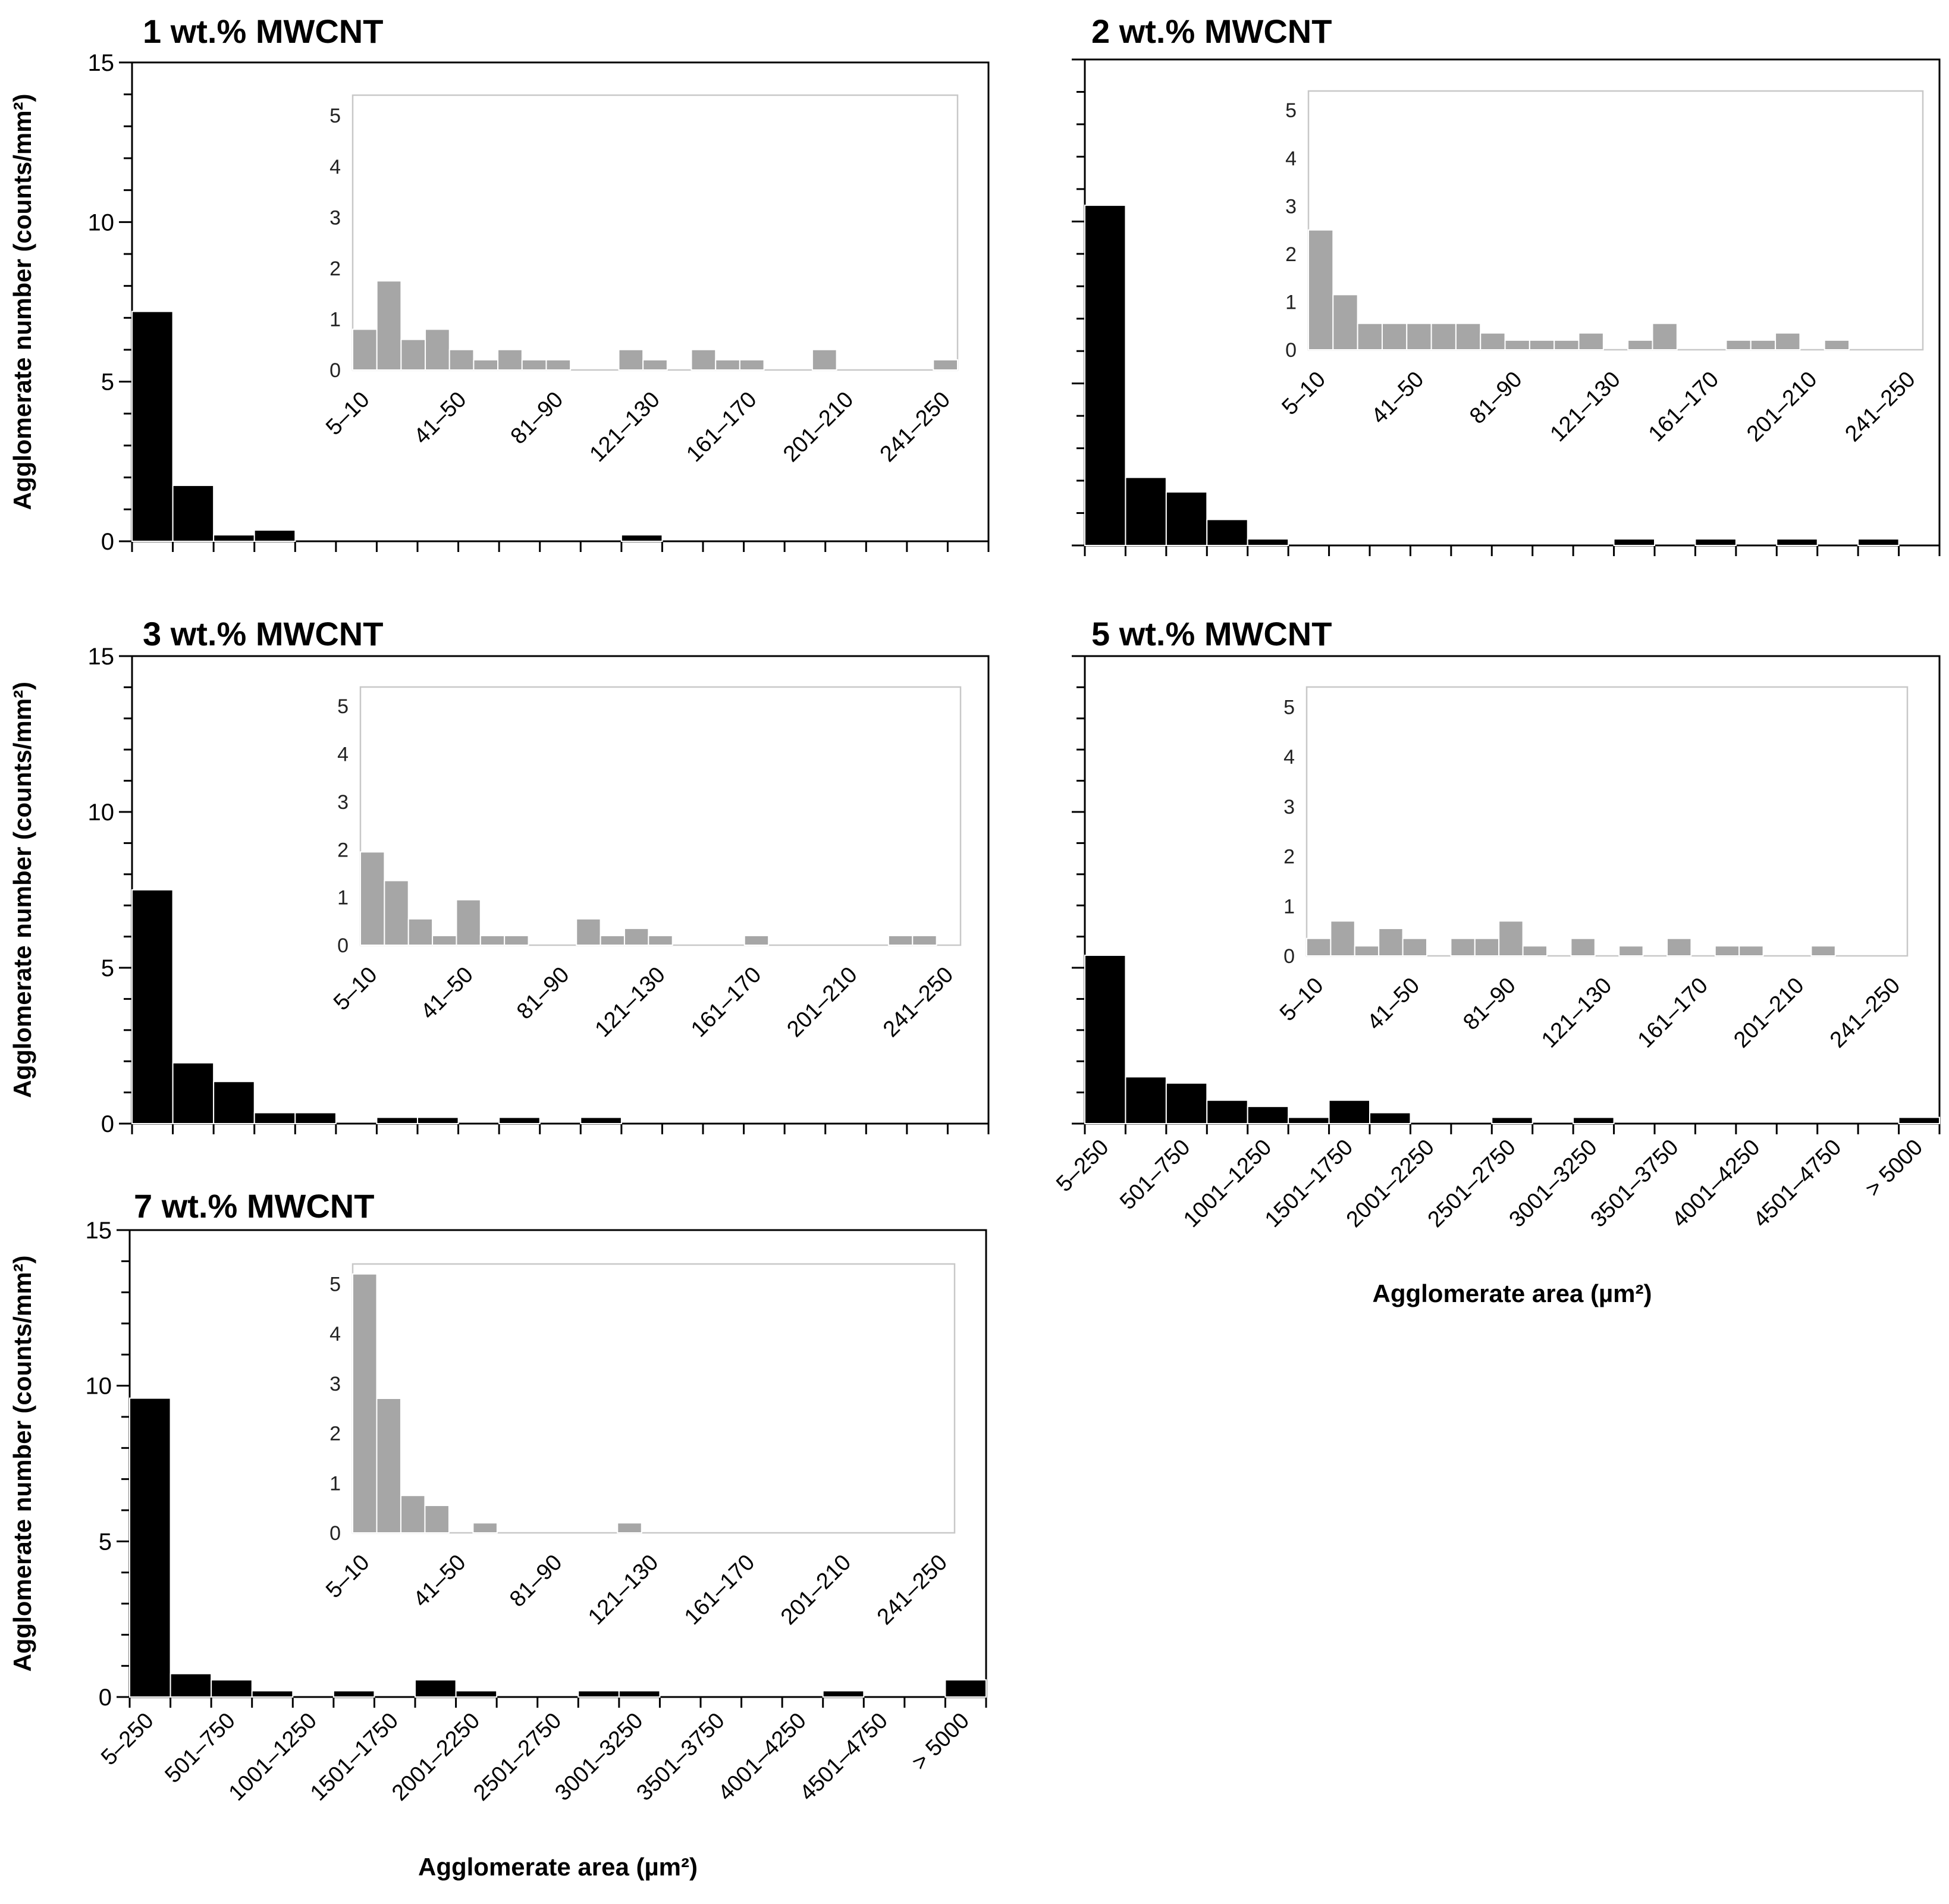 Image resolution: width=1949 pixels, height=1904 pixels. I want to click on inset-y-tick-label: 0, so click(1291, 350).